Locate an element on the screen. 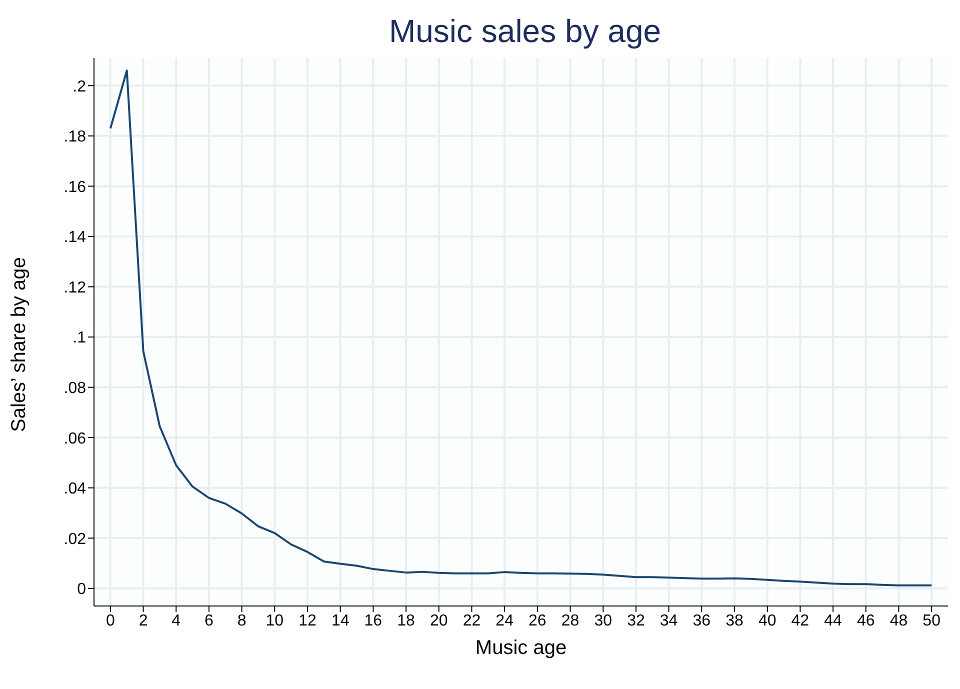 The width and height of the screenshot is (960, 689). x-tick-label: 44 is located at coordinates (833, 621).